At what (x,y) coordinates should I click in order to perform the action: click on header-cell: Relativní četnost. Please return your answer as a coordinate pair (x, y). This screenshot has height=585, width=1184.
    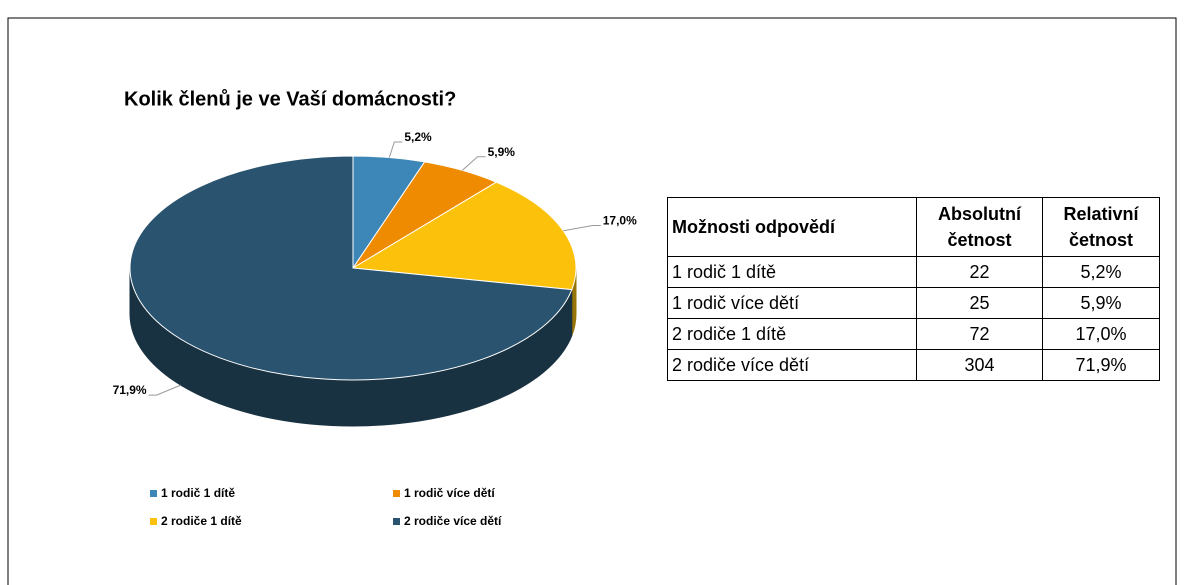
    Looking at the image, I should click on (1101, 227).